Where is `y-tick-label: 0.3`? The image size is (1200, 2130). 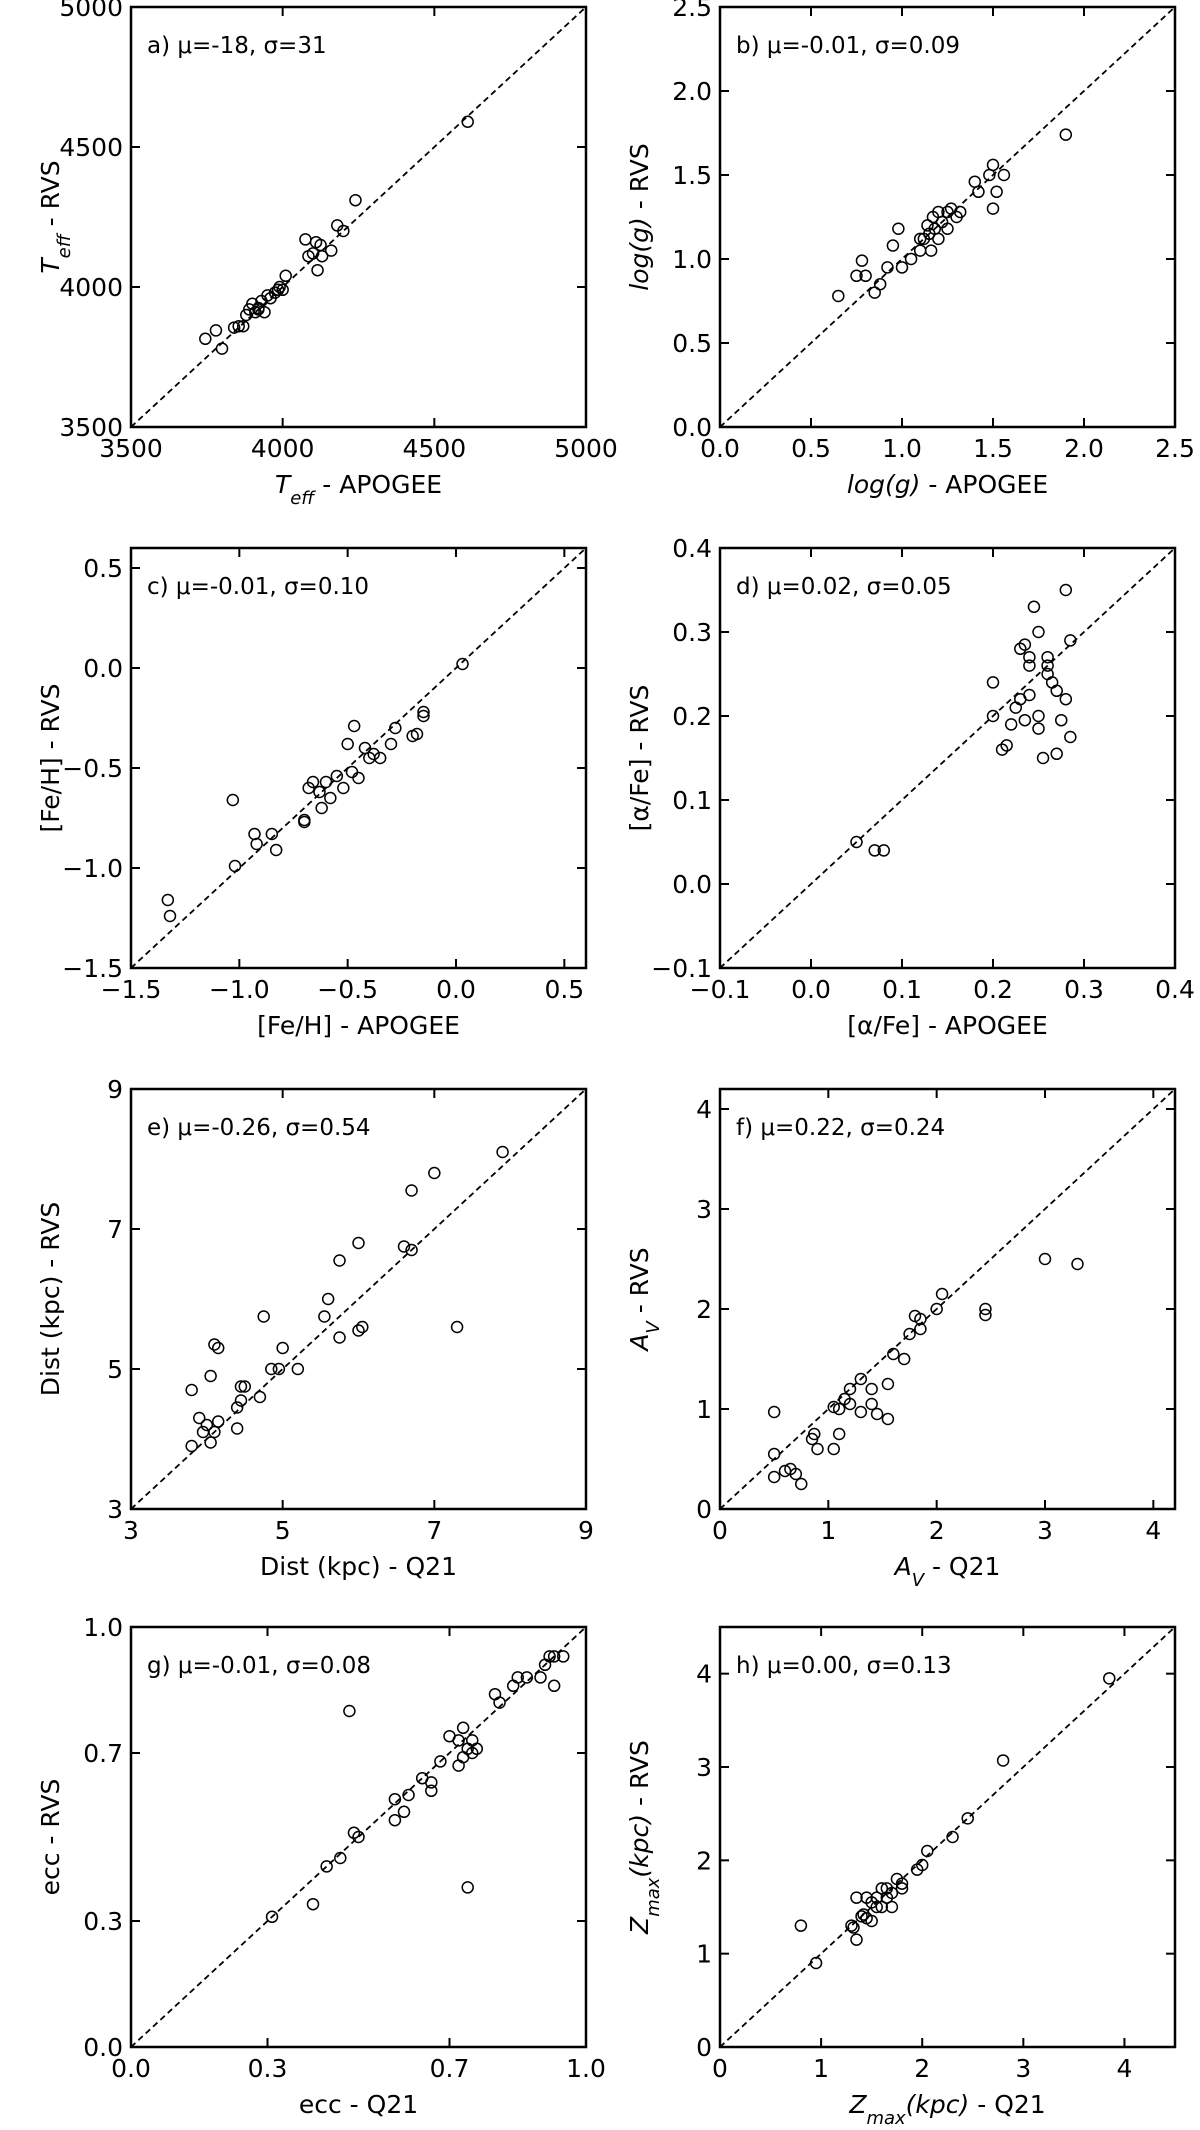 y-tick-label: 0.3 is located at coordinates (692, 632).